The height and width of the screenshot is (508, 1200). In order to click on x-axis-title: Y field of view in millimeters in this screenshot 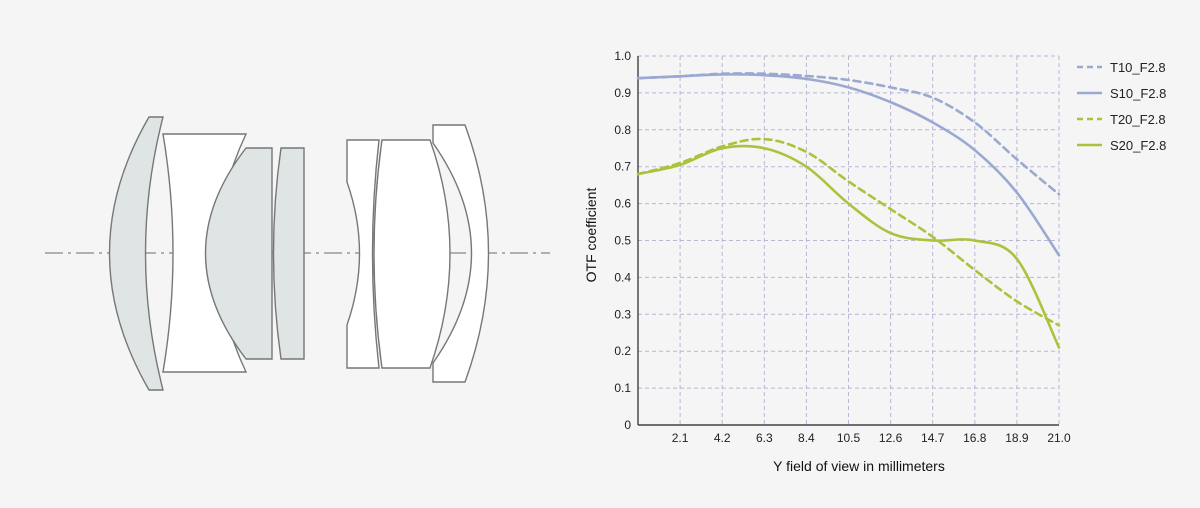, I will do `click(859, 466)`.